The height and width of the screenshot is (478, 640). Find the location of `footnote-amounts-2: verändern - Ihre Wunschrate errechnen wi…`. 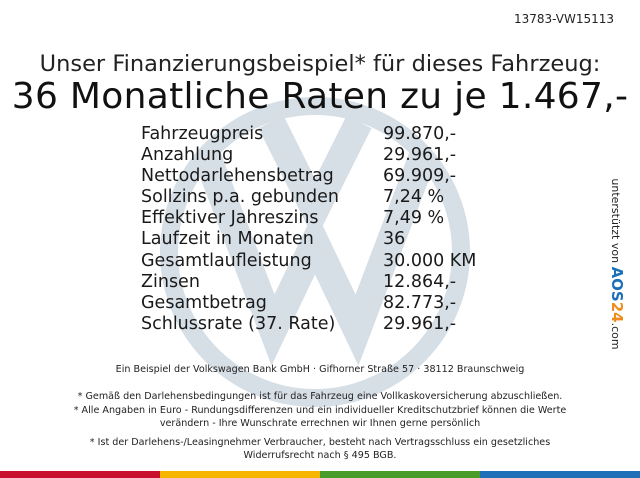

footnote-amounts-2: verändern - Ihre Wunschrate errechnen wi… is located at coordinates (320, 423).